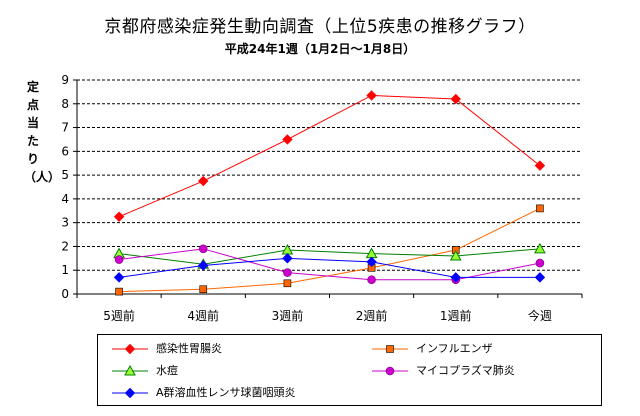 The width and height of the screenshot is (640, 416). I want to click on x-tick-label-1: 4週前, so click(203, 315).